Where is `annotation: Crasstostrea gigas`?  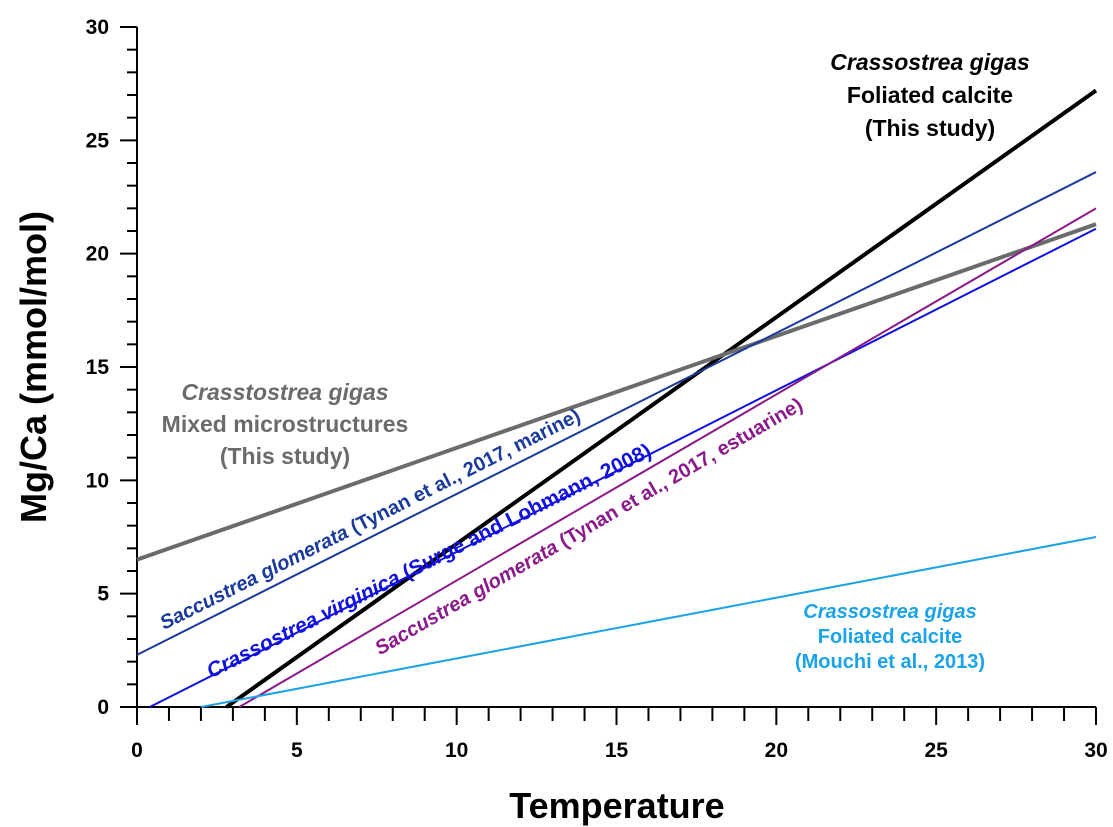 annotation: Crasstostrea gigas is located at coordinates (284, 392).